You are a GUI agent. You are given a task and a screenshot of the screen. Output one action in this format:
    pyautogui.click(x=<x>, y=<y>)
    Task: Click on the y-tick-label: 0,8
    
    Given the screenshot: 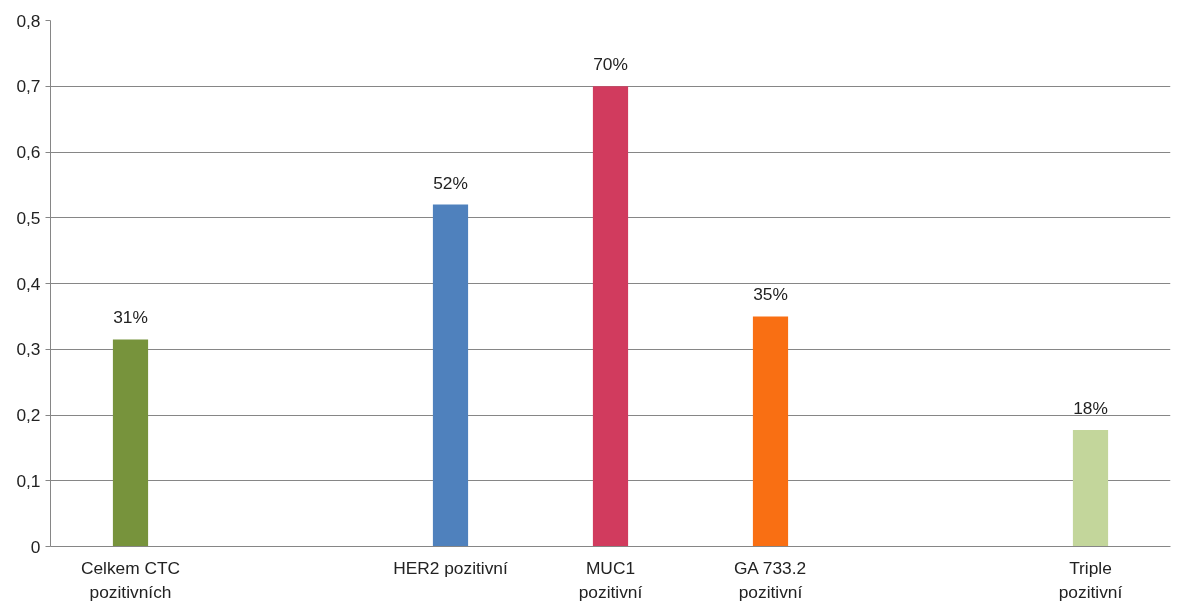 What is the action you would take?
    pyautogui.click(x=28, y=20)
    